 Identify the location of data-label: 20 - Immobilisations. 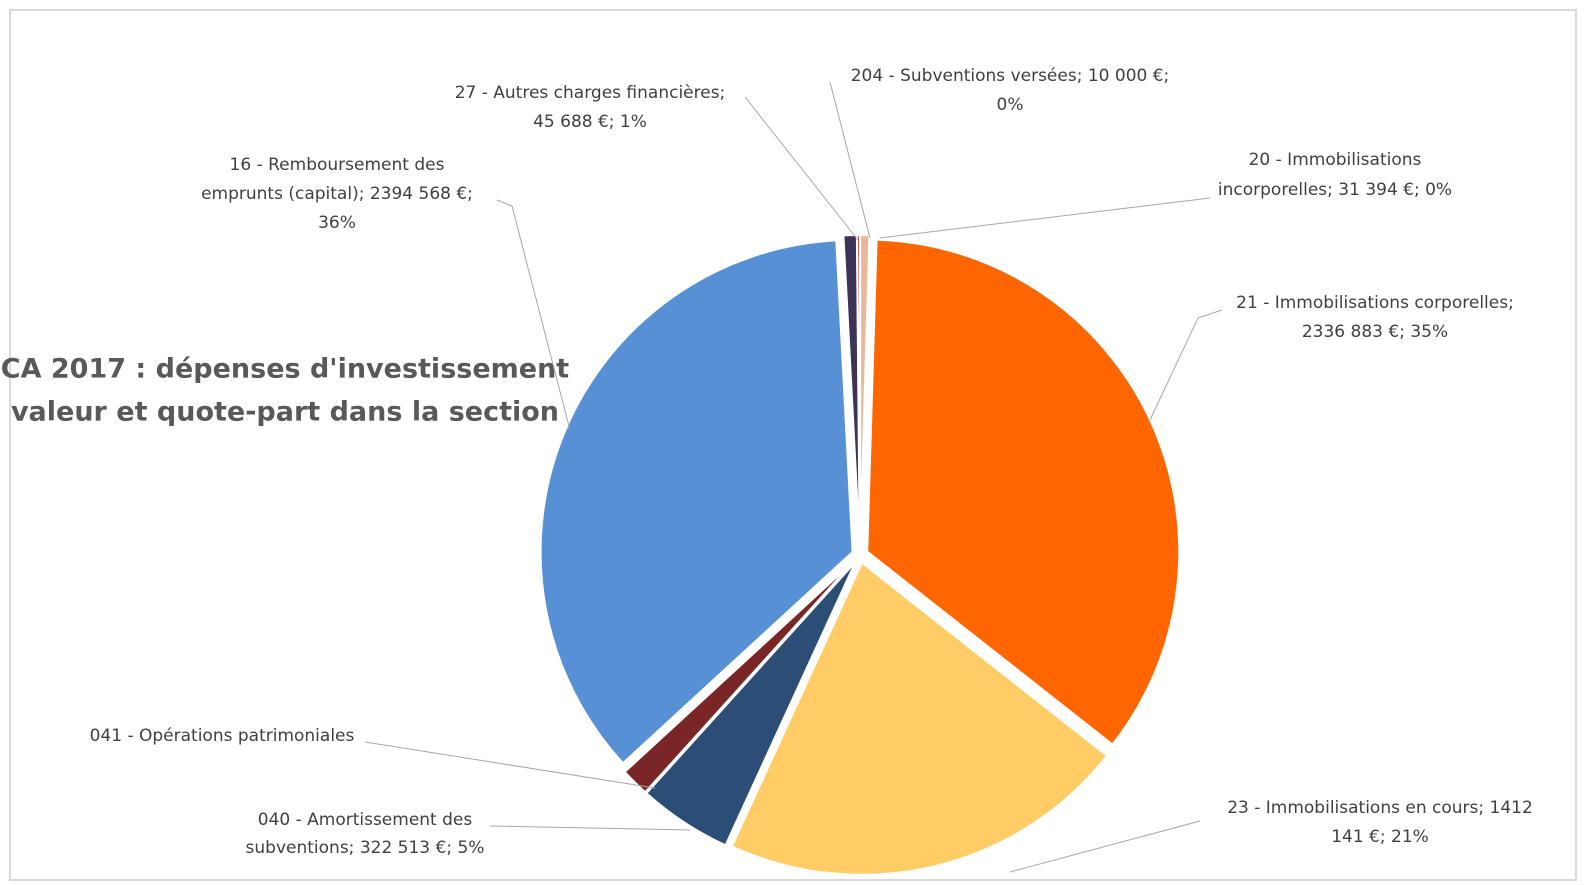
(1335, 160).